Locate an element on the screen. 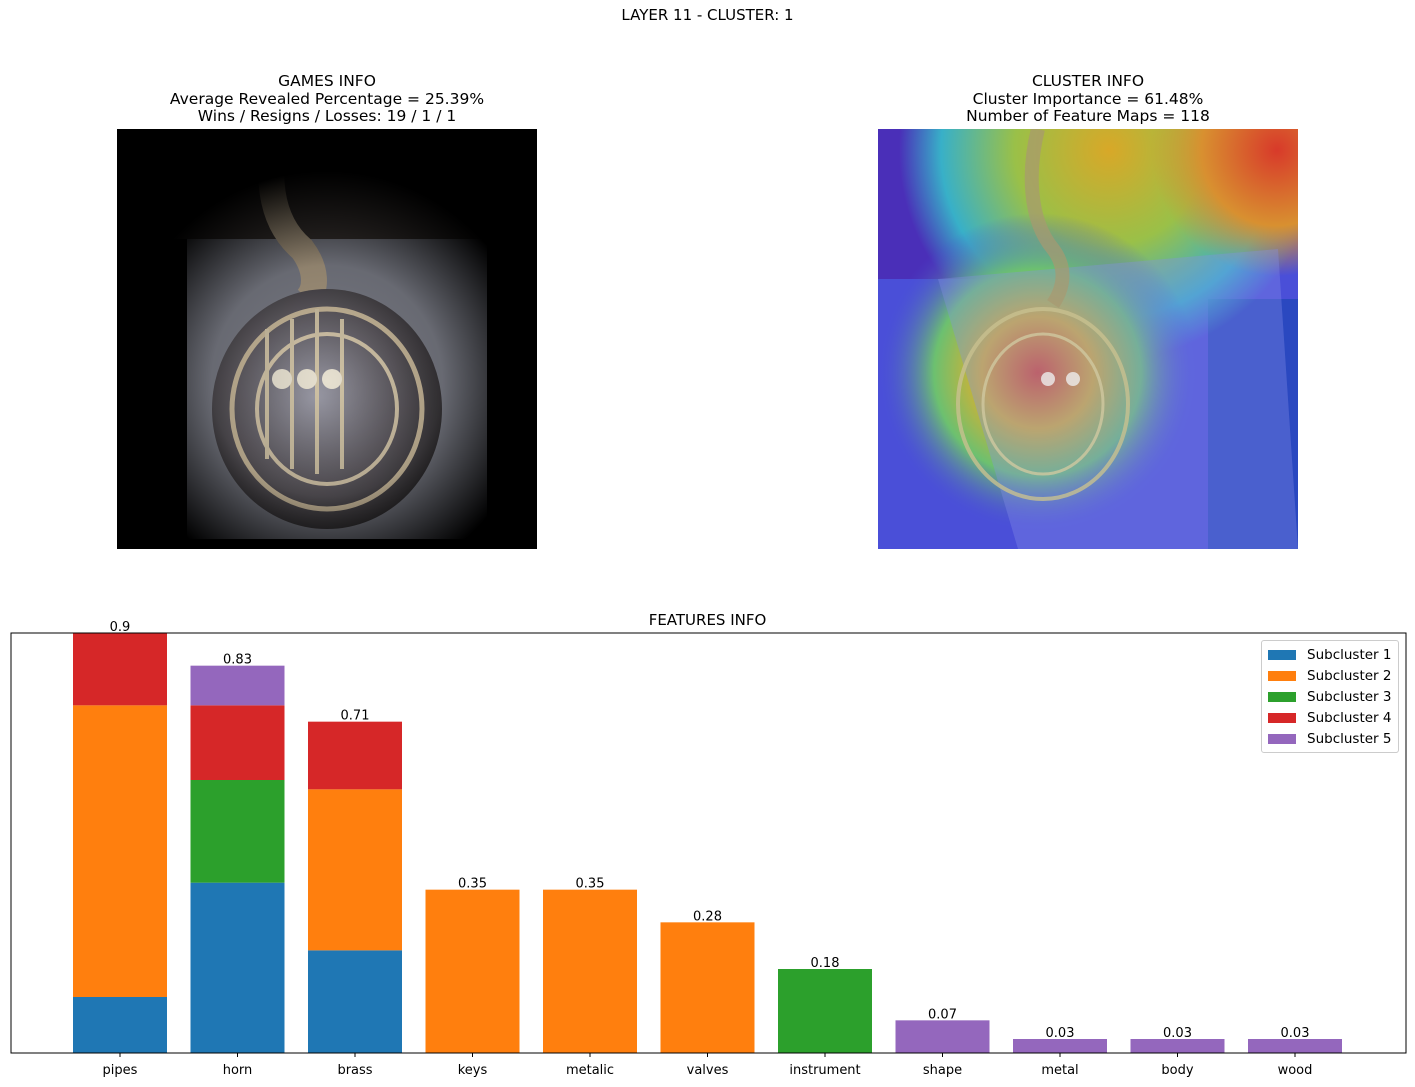  cluster-info-title: CLUSTER INFO is located at coordinates (1088, 81).